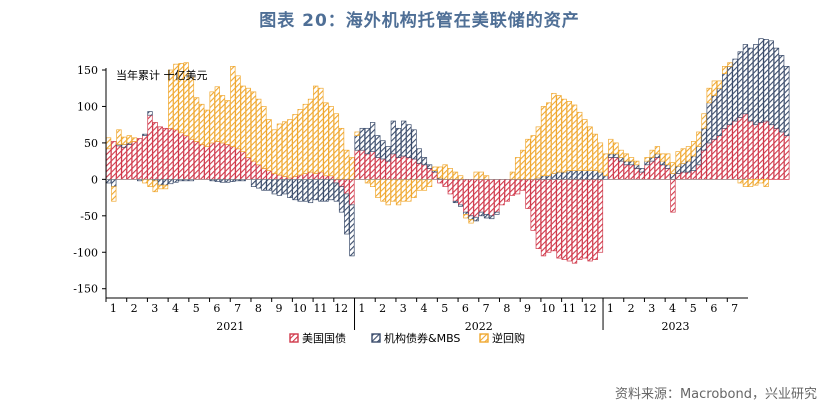 This screenshot has height=409, width=839. I want to click on legend-label-agency: 机构债券&MBS, so click(422, 338).